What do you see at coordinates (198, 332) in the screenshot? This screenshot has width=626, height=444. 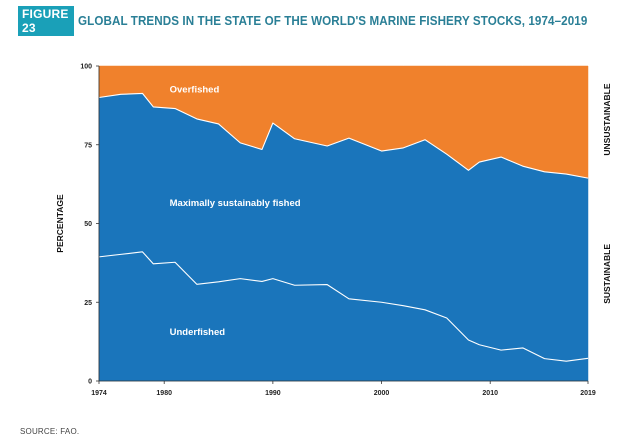 I see `underfished-label: Underfished` at bounding box center [198, 332].